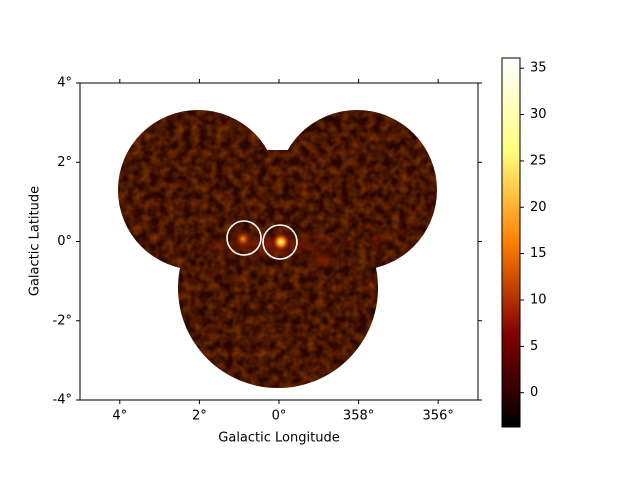 This screenshot has height=480, width=640. I want to click on colorbar, so click(511, 242).